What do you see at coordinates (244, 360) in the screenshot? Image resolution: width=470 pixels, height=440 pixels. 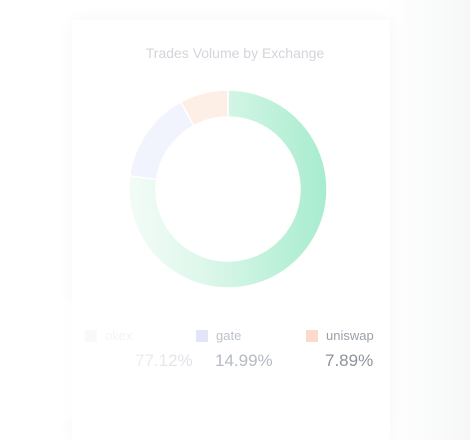 I see `legend-percent-gate: 14.99%` at bounding box center [244, 360].